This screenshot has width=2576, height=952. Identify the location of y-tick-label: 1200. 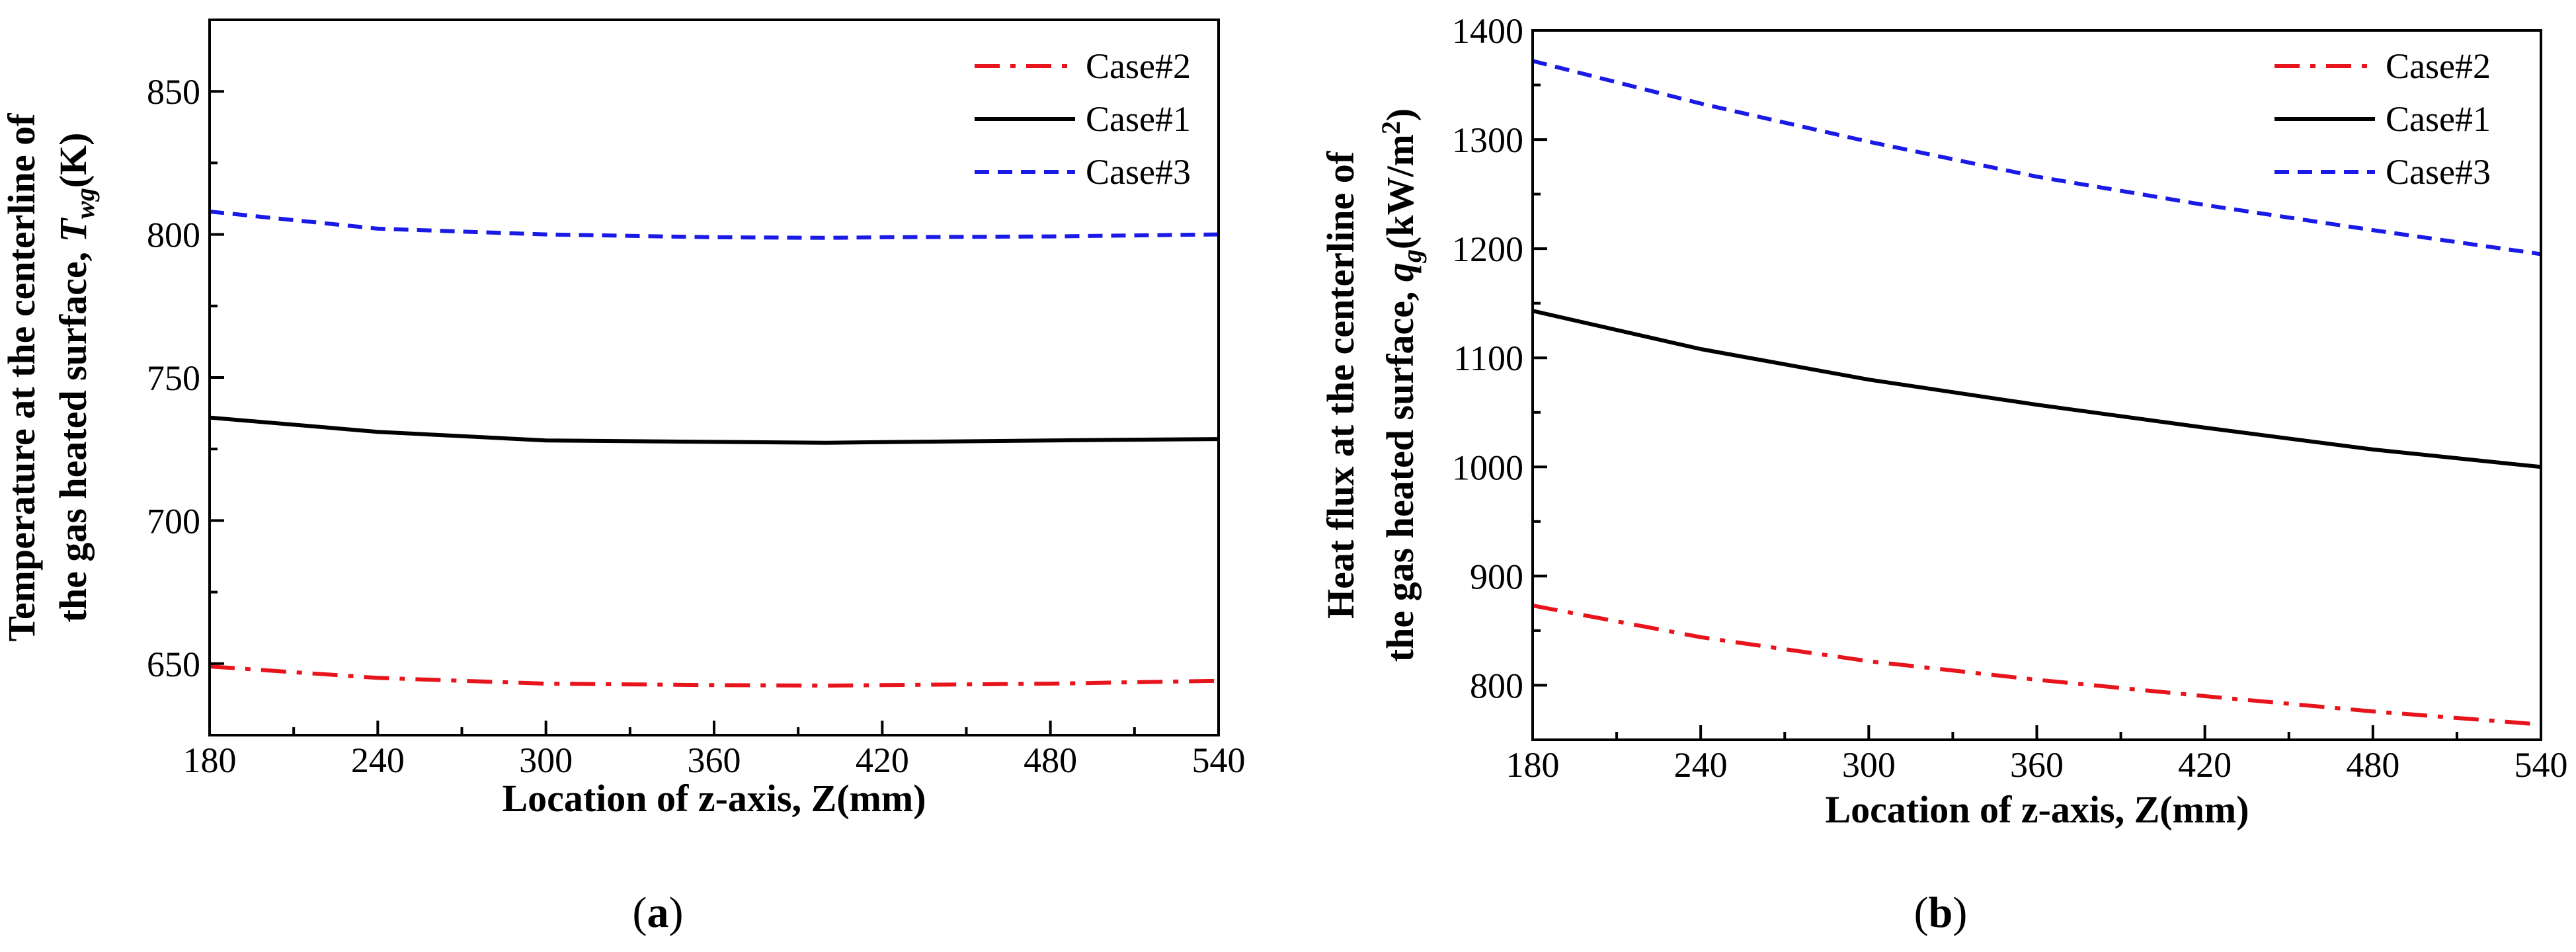
(1488, 249).